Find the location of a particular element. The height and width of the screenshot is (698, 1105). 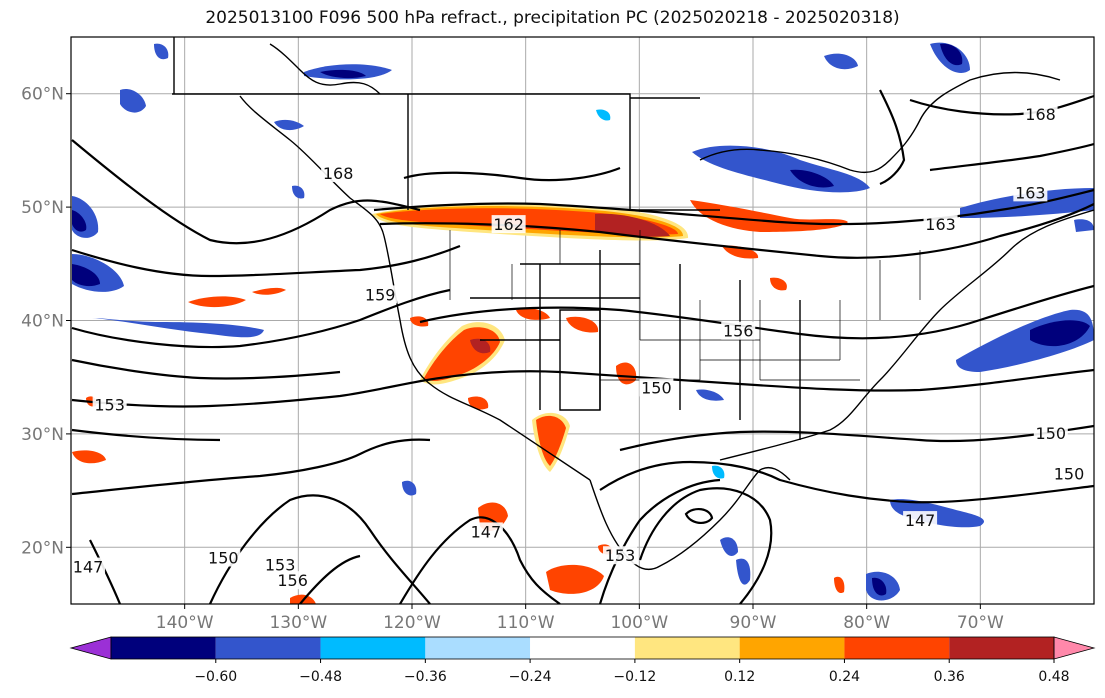

colorbar-tick-label: −0.60 is located at coordinates (215, 677).